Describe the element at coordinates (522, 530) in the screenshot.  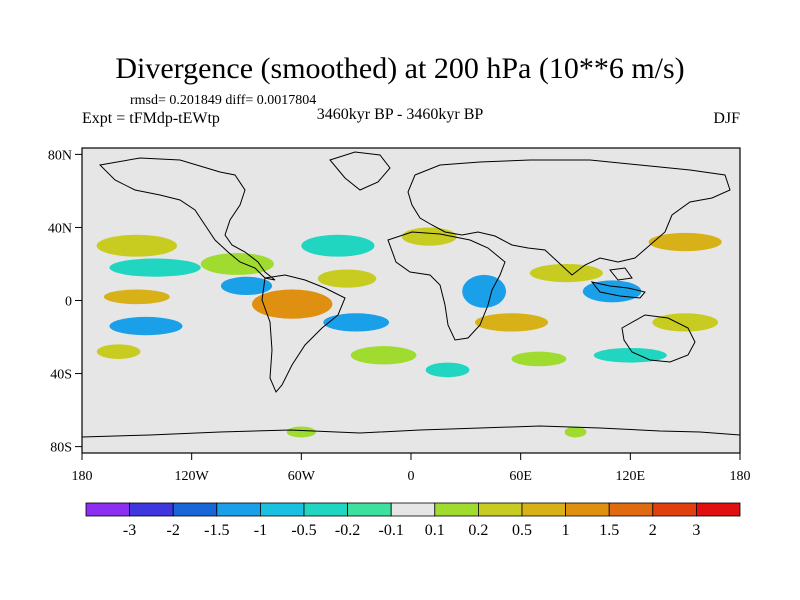
I see `colorbar-label: 0.5` at that location.